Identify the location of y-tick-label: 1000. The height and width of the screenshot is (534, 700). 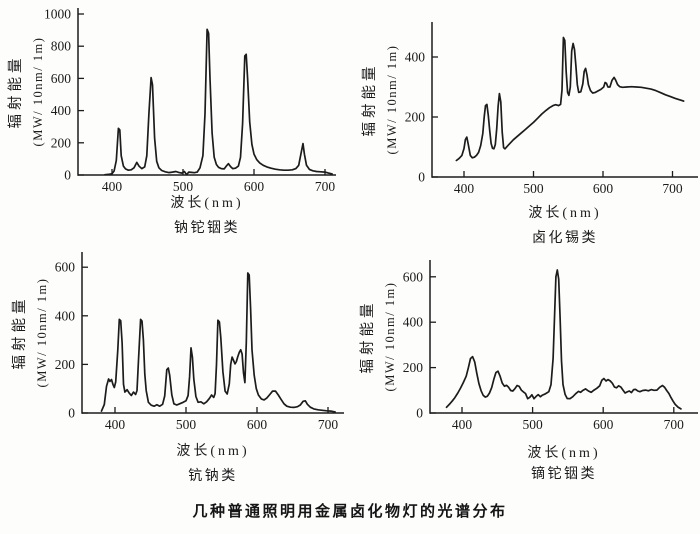
(57, 14).